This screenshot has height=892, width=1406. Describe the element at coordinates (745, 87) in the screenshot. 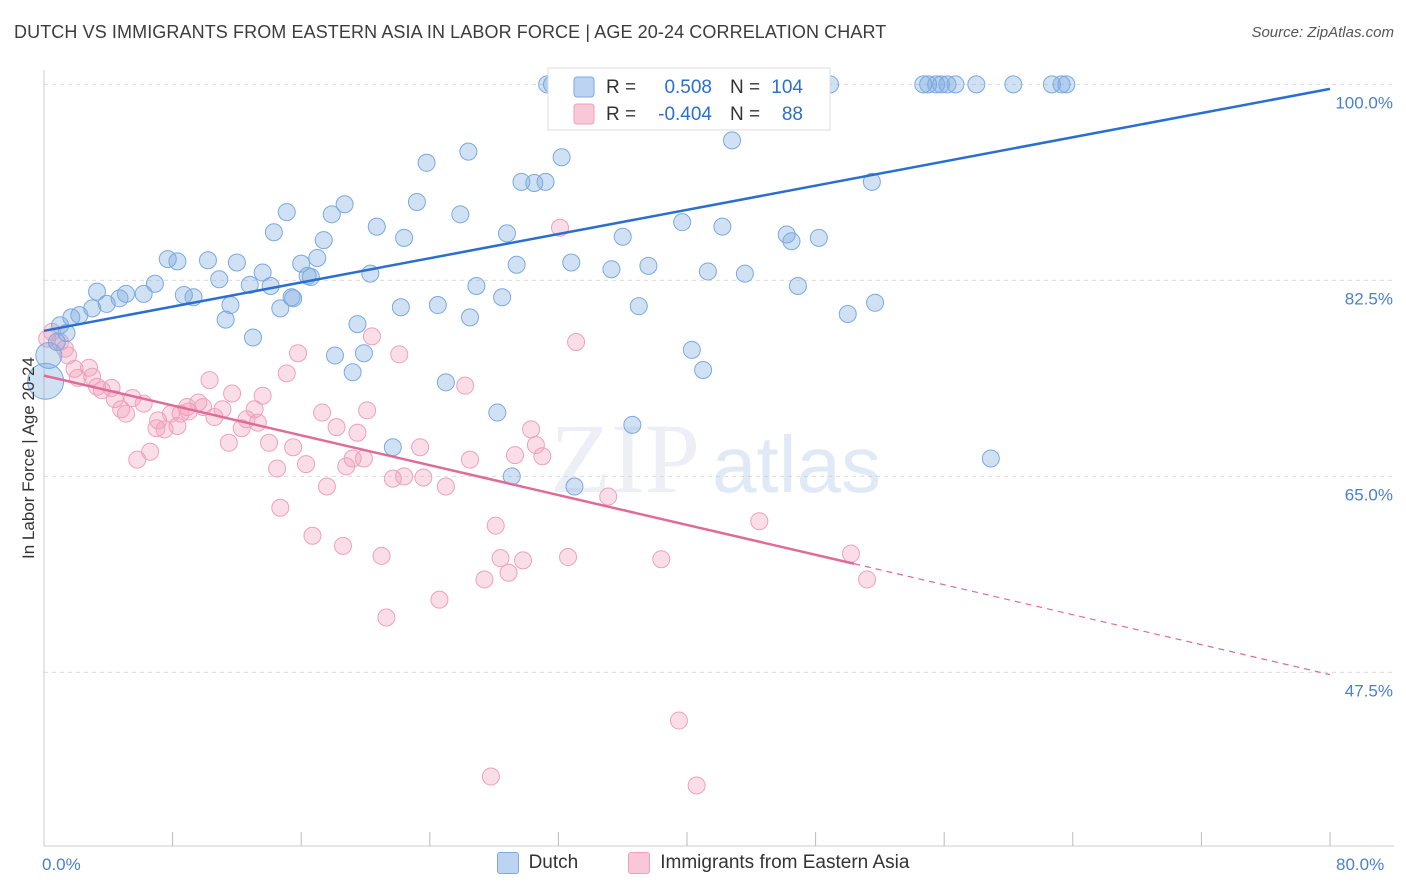

I see `legend-n-label-blue: N =` at that location.